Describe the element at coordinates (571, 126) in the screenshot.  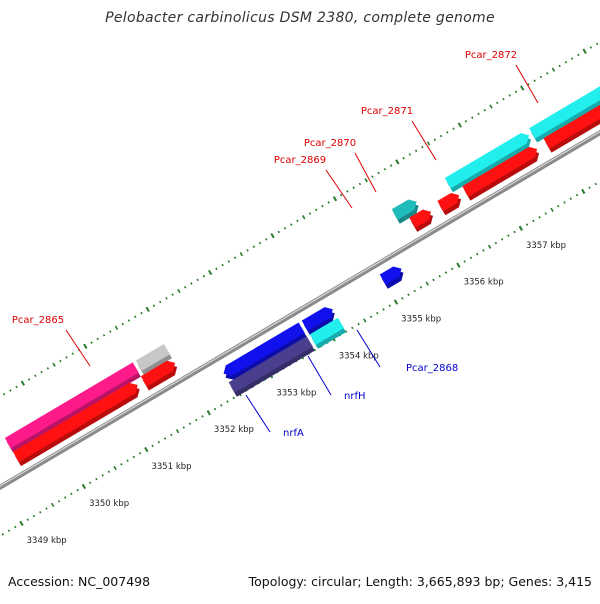
I see `g-red-f` at that location.